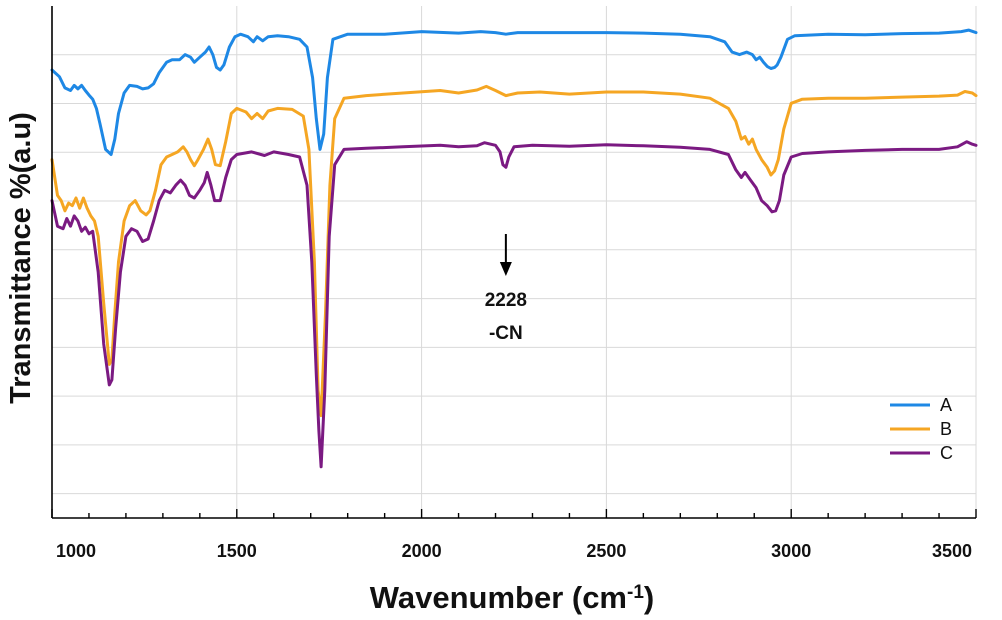 The image size is (1002, 620). I want to click on y-axis-title: Transmittance %(a.u), so click(21, 258).